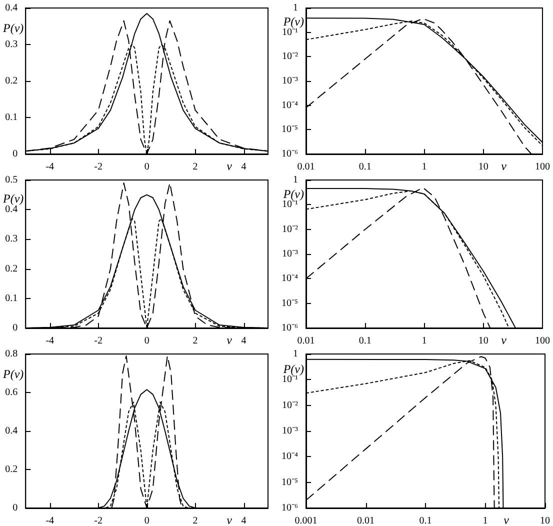 This screenshot has width=553, height=526. I want to click on y-tick-label: 0.6, so click(11, 392).